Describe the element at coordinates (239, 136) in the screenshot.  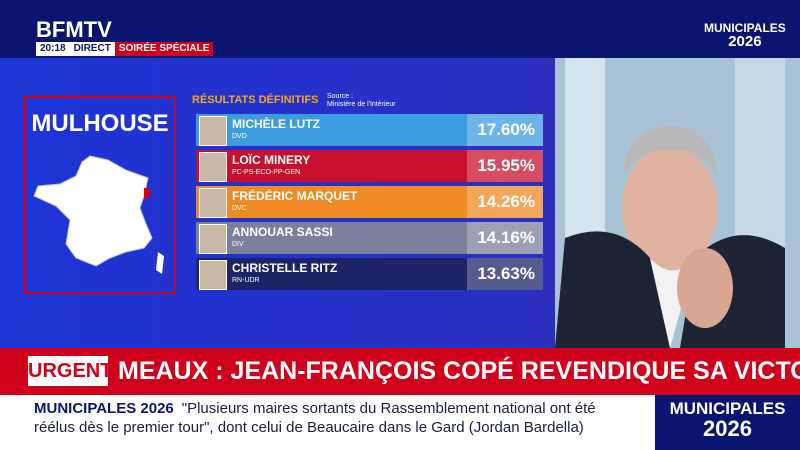
I see `candidate-party: DVD` at that location.